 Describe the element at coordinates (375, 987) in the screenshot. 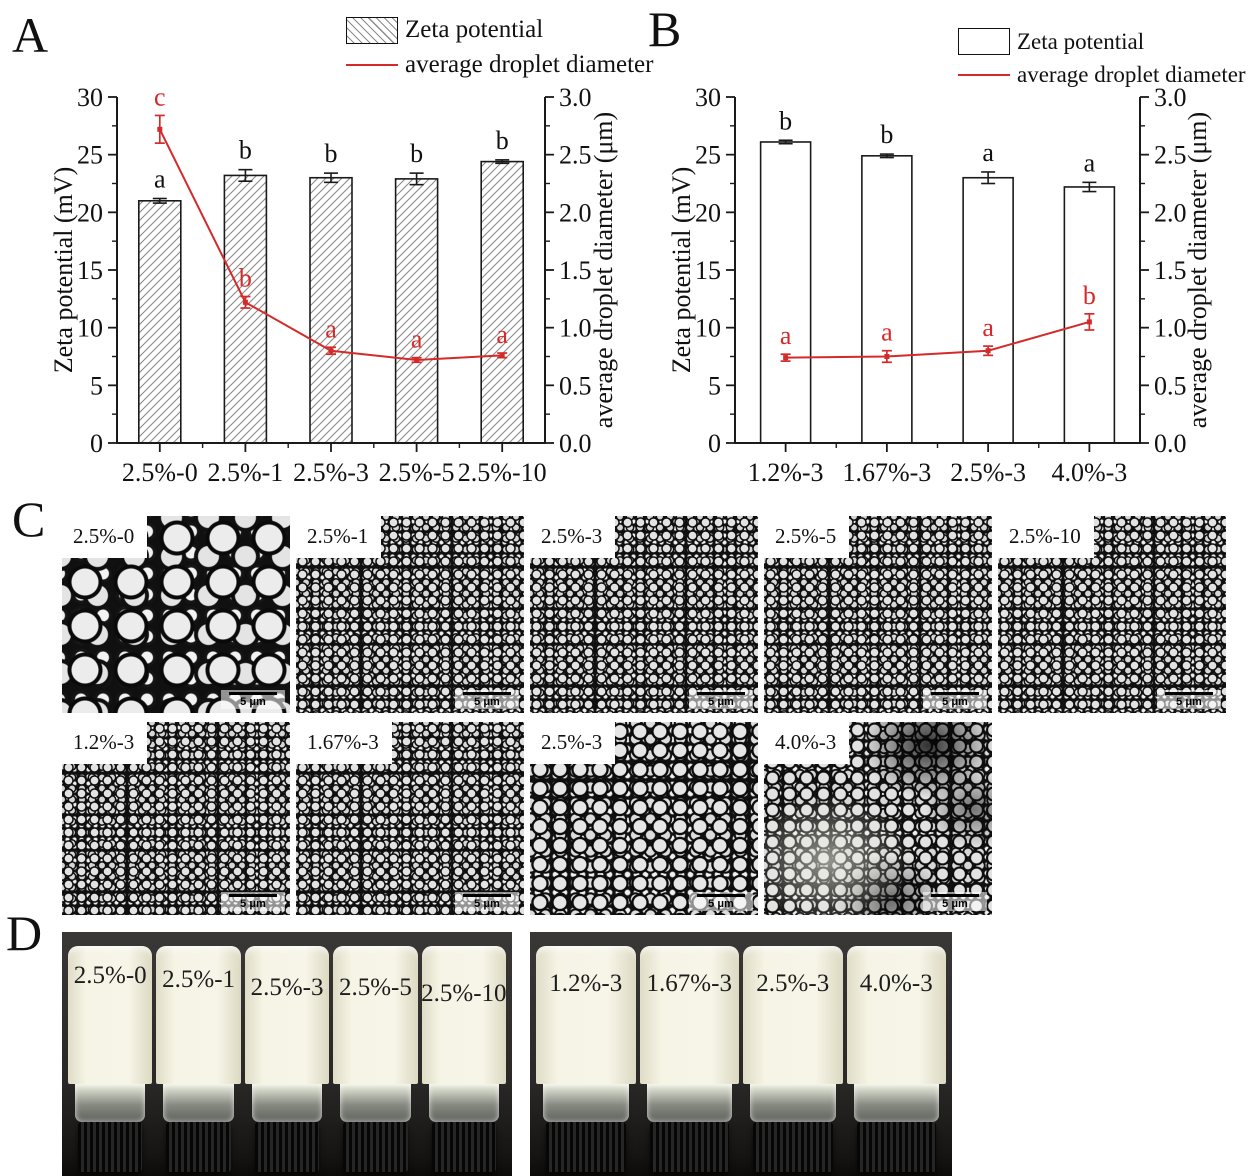

I see `vial-label: 2.5%-5` at that location.